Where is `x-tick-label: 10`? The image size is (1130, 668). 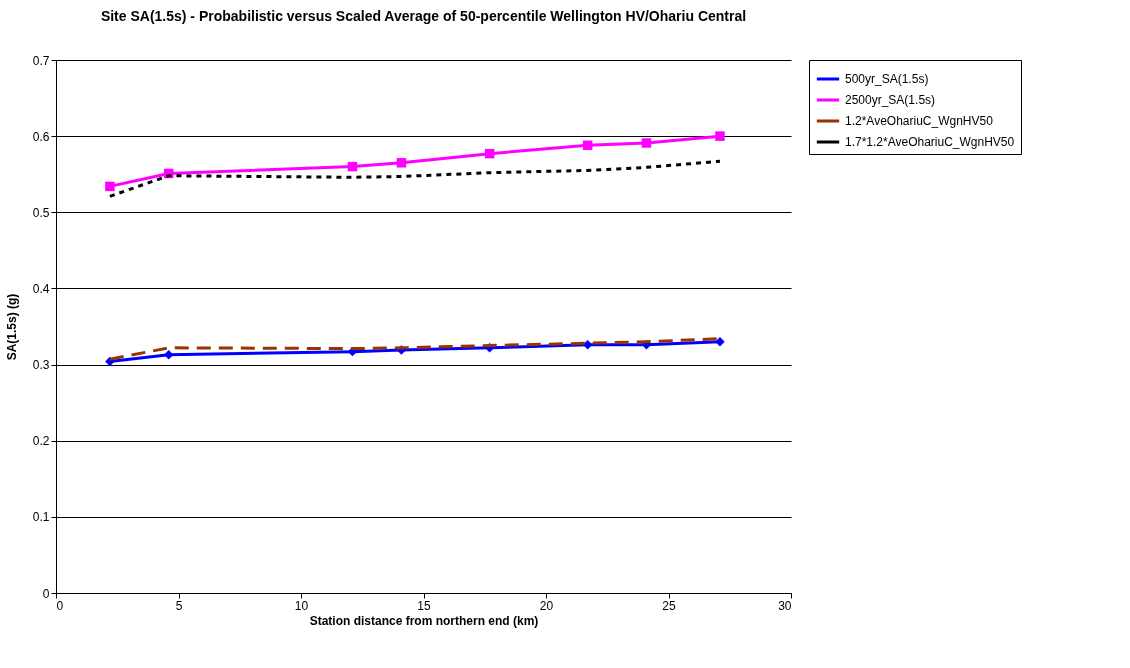 x-tick-label: 10 is located at coordinates (301, 605).